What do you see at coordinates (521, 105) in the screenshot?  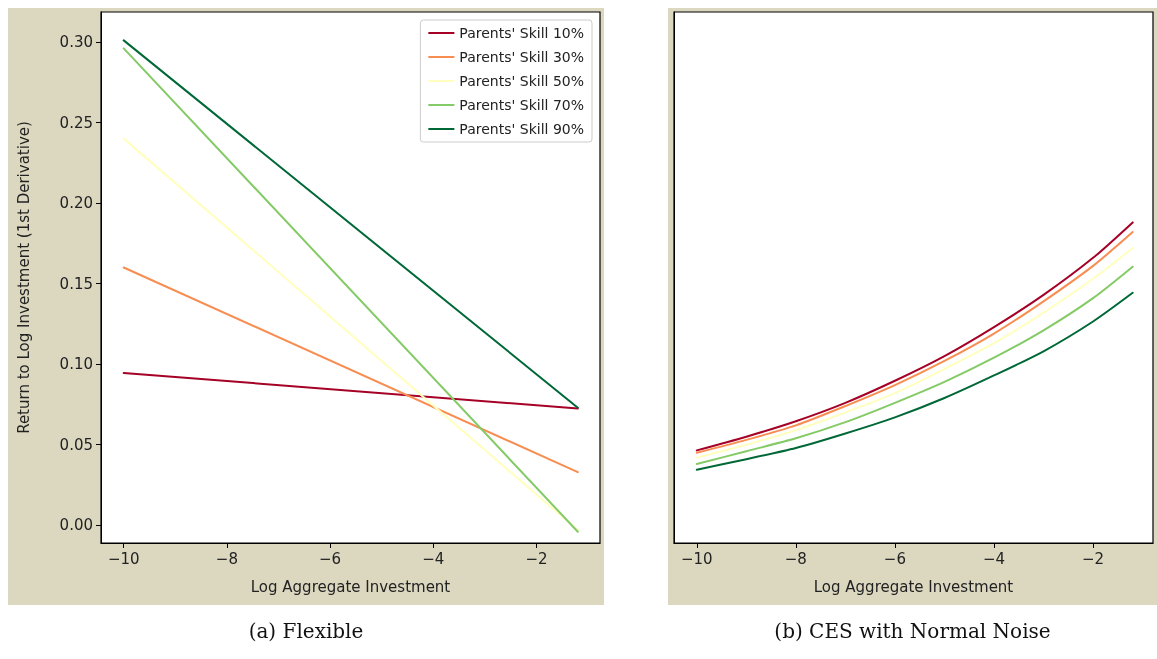 I see `legend-label: Parents' Skill 70%` at bounding box center [521, 105].